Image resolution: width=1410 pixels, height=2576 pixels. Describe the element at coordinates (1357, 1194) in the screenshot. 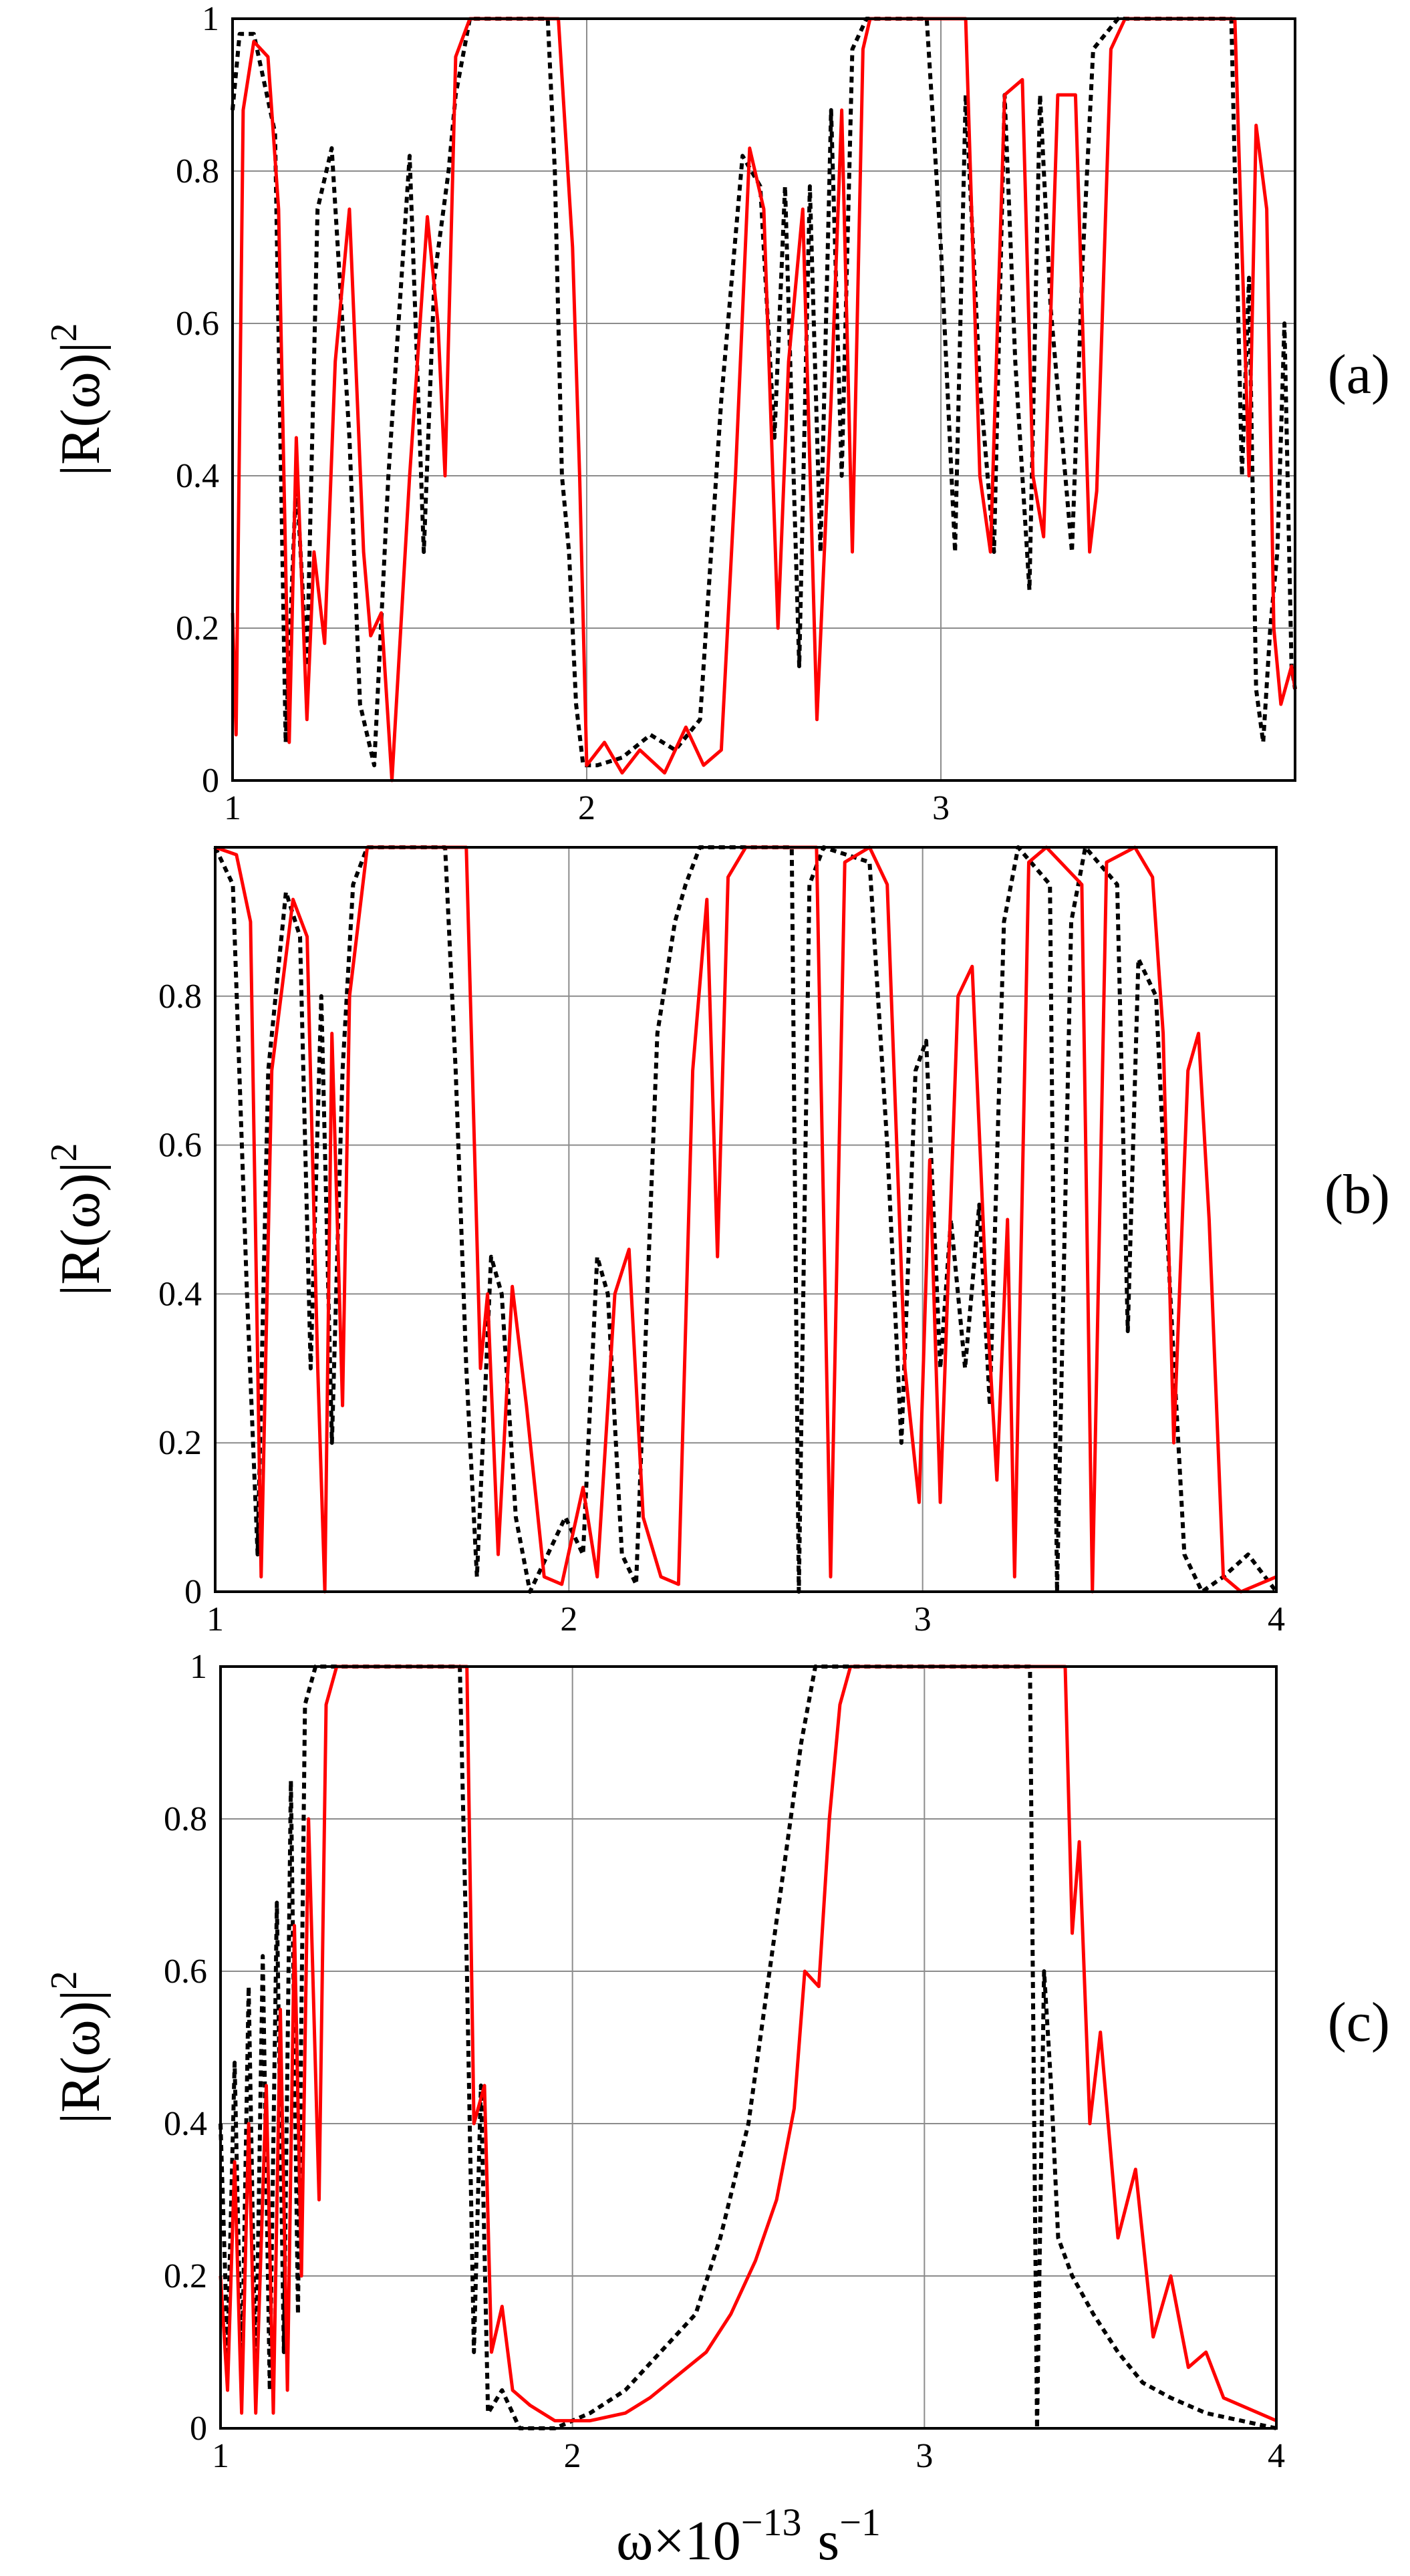

I see `panel-label: (b)` at that location.